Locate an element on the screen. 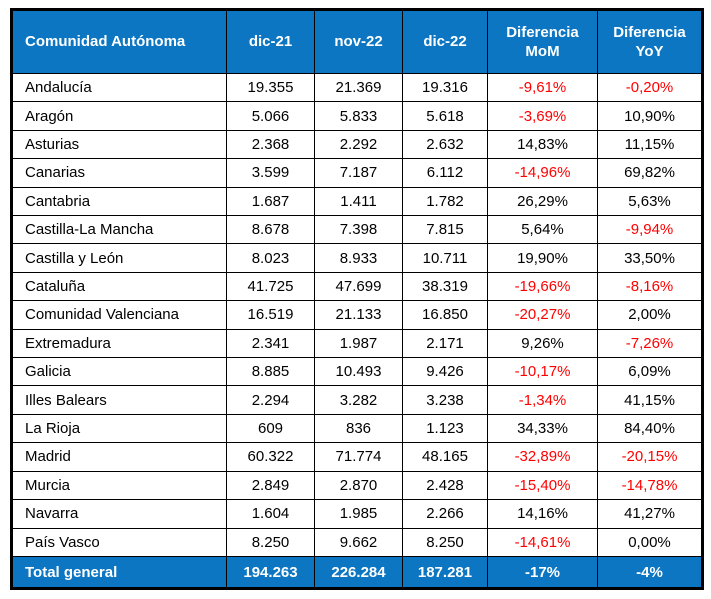  pct-cell: -3,69% is located at coordinates (542, 116).